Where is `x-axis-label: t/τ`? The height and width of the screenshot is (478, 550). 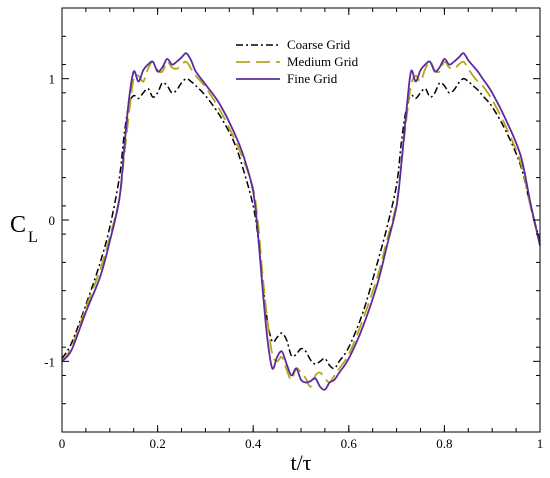
x-axis-label: t/τ is located at coordinates (300, 462).